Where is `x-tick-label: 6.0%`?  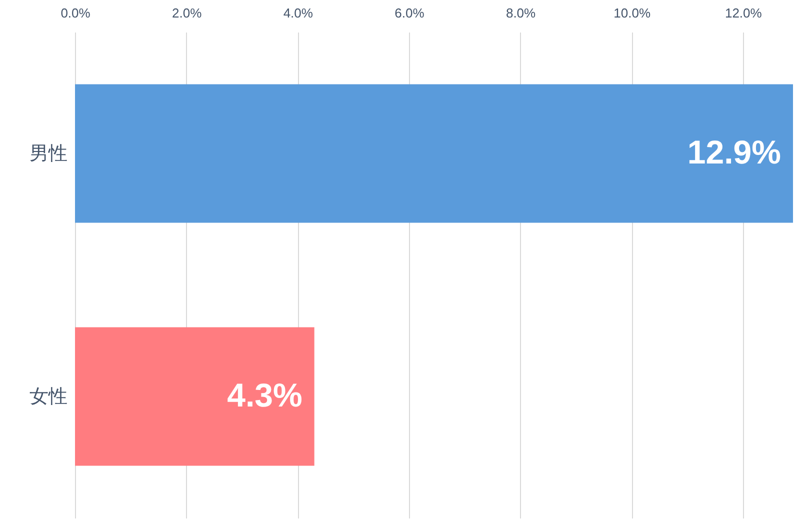 x-tick-label: 6.0% is located at coordinates (409, 13).